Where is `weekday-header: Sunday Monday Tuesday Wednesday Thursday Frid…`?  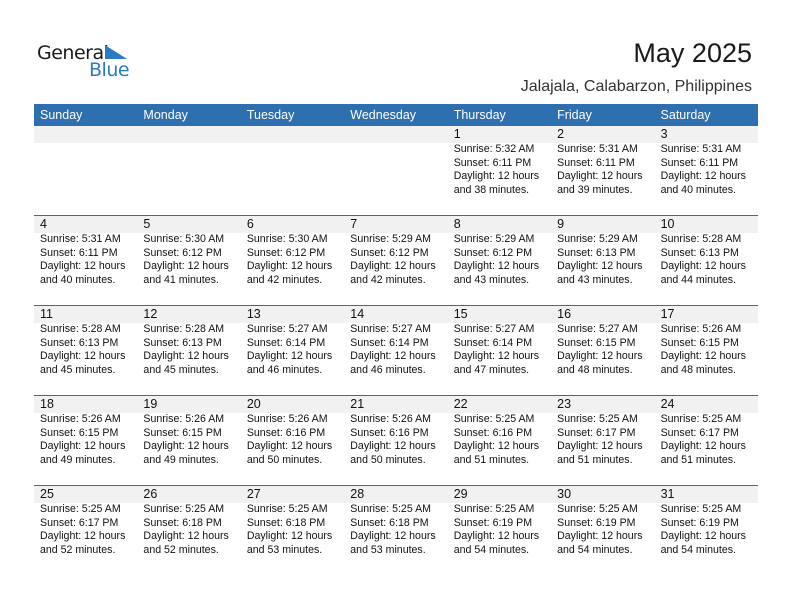 weekday-header: Sunday Monday Tuesday Wednesday Thursday Frid… is located at coordinates (396, 115).